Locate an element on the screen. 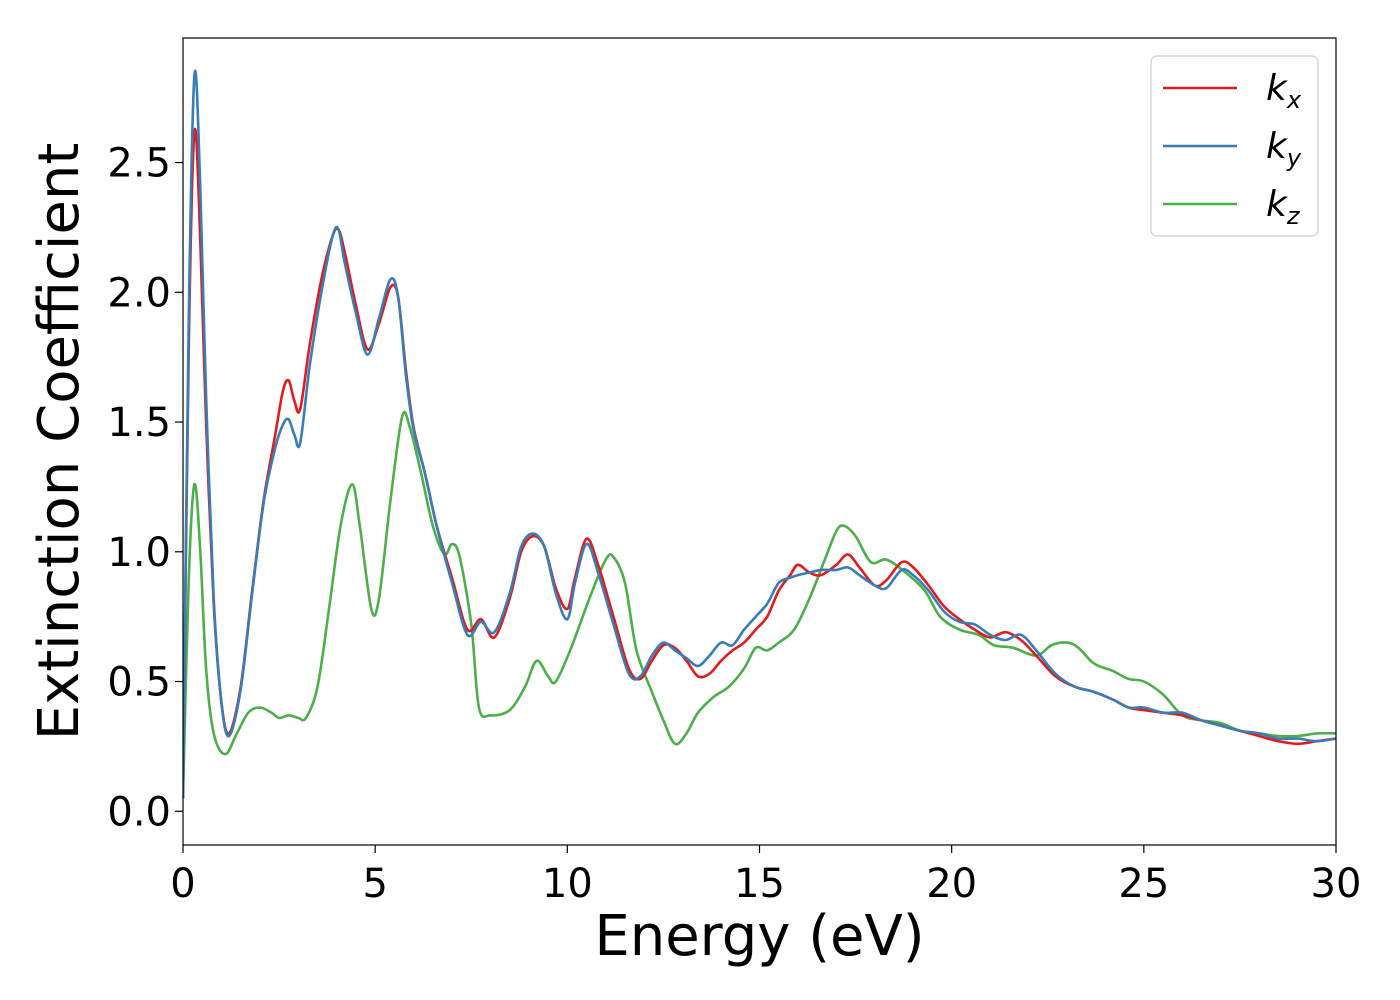 The height and width of the screenshot is (1000, 1400). x-tick-label: 5 is located at coordinates (374, 884).